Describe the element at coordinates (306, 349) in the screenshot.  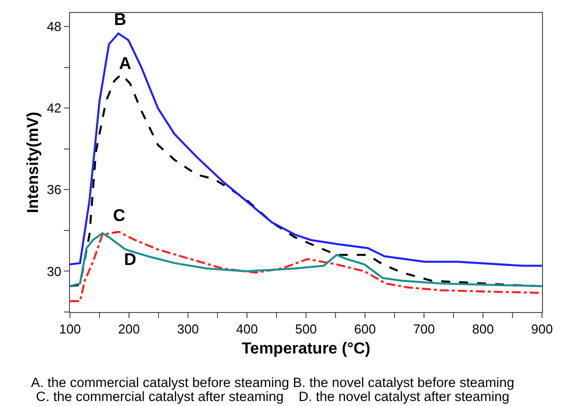
I see `x-axis-title: Temperature (°C)` at that location.